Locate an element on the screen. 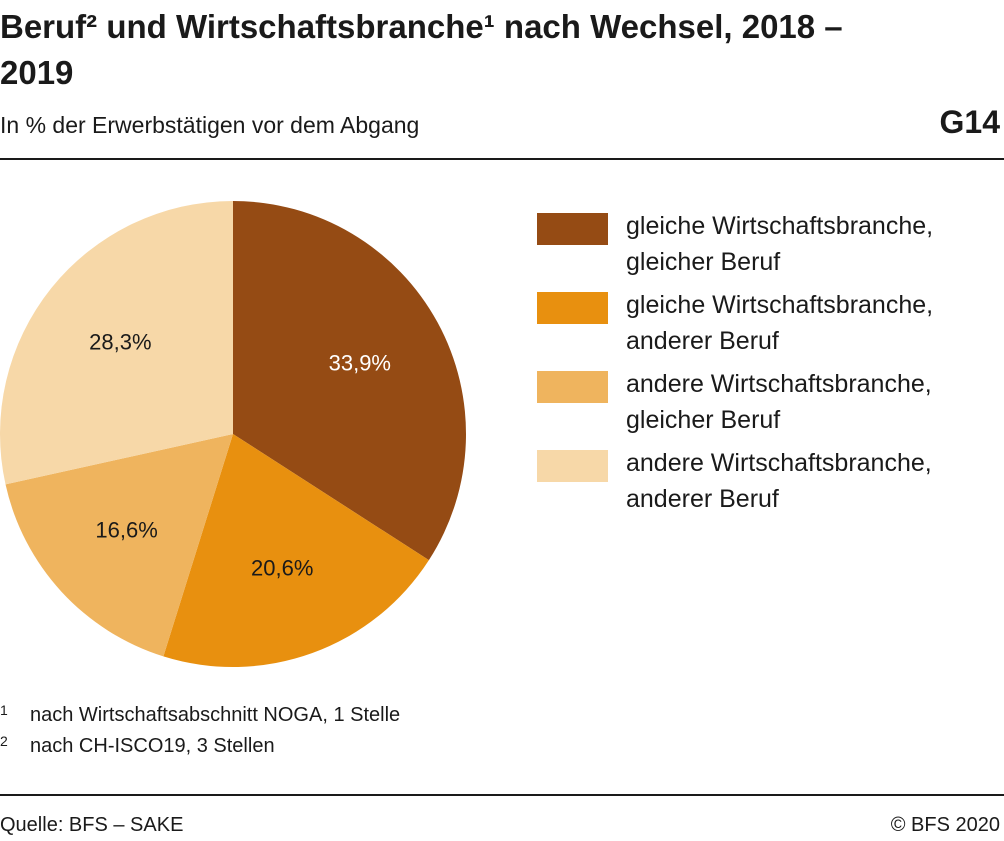  footnote-text: nach CH-ISCO19, 3 Stellen is located at coordinates (152, 746).